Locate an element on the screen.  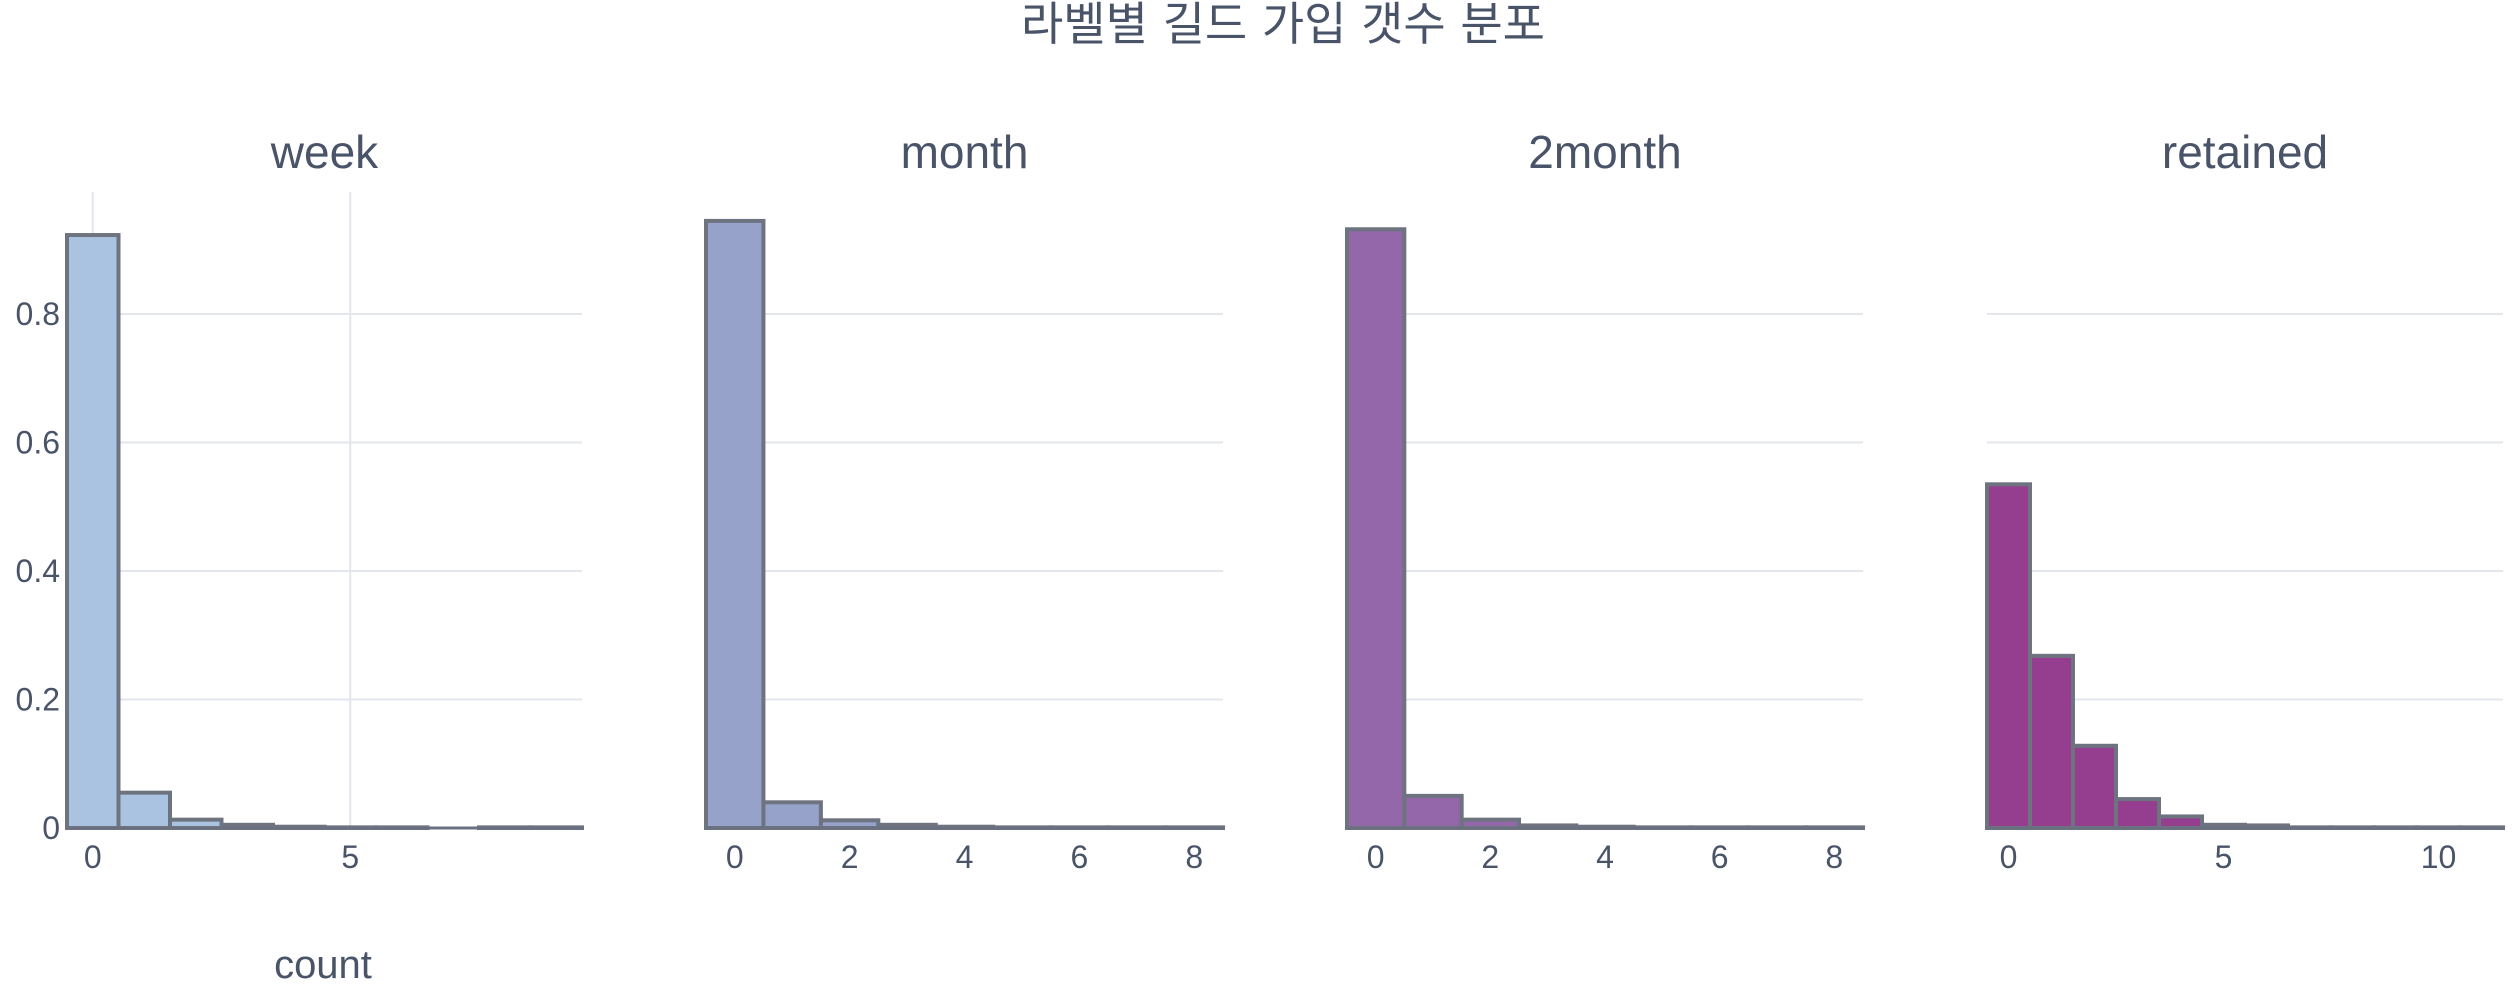
y-axis-title: count is located at coordinates (323, 965).